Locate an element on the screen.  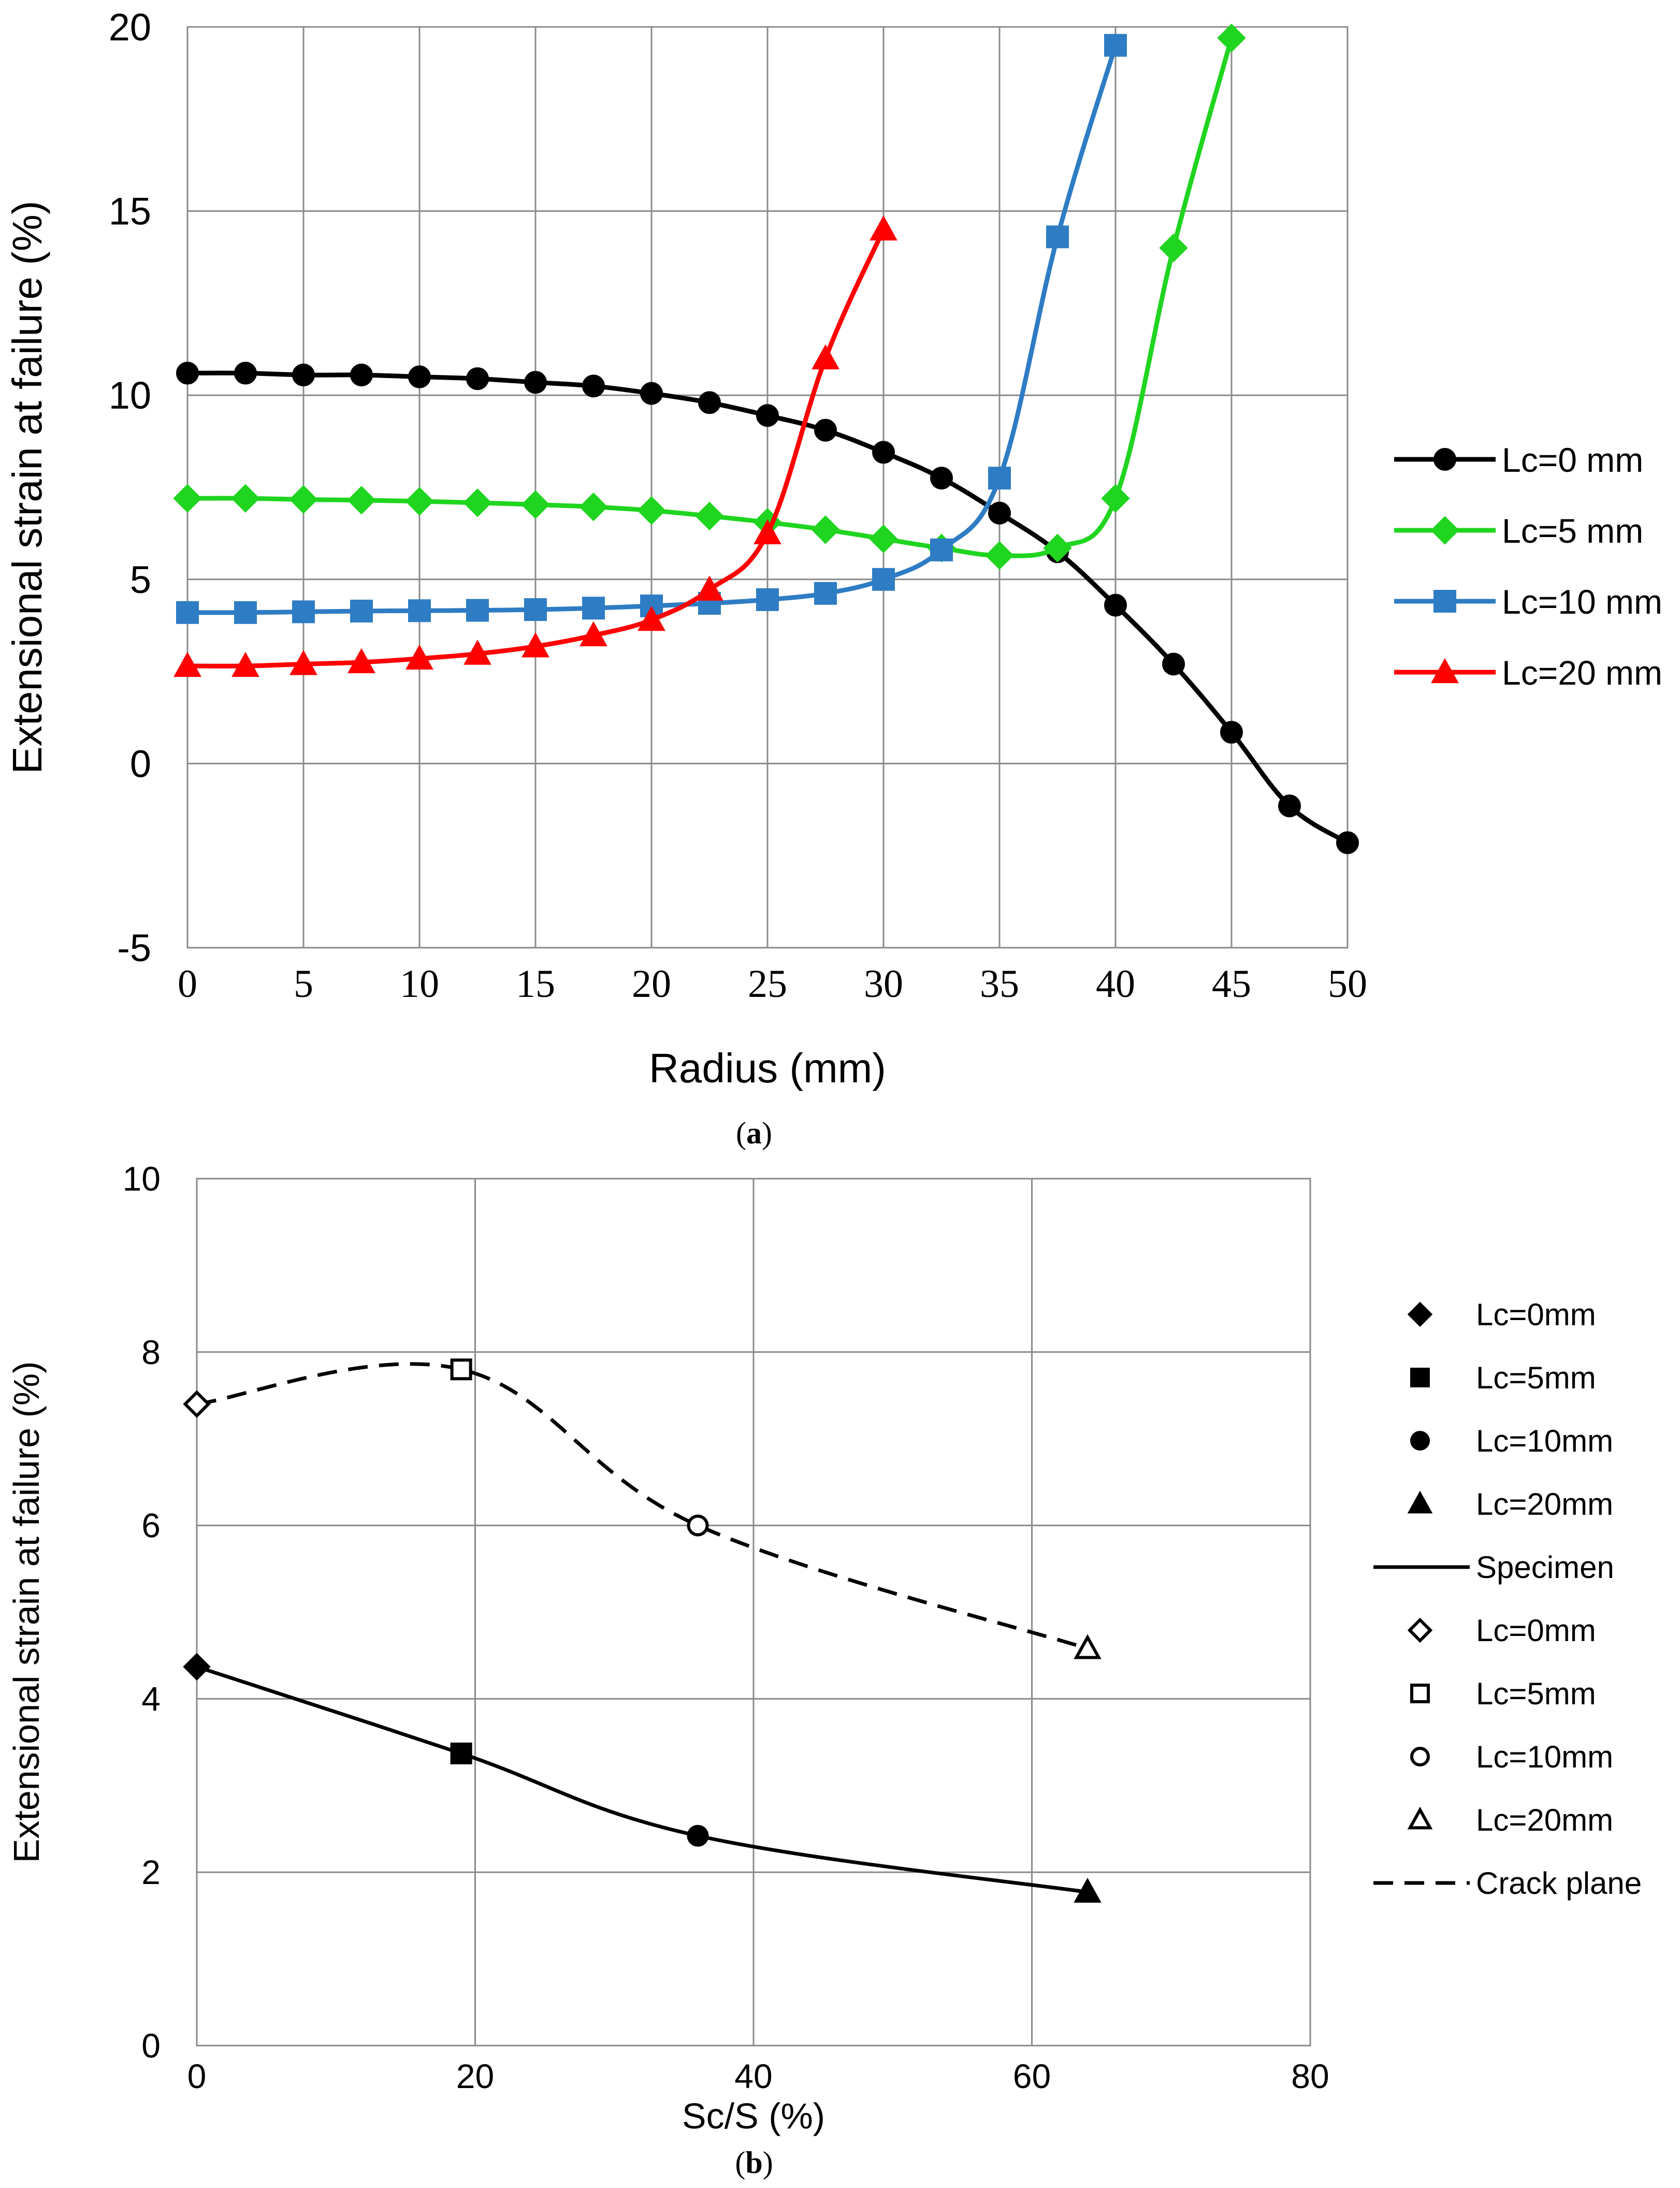
caption-a: (a) is located at coordinates (754, 1133).